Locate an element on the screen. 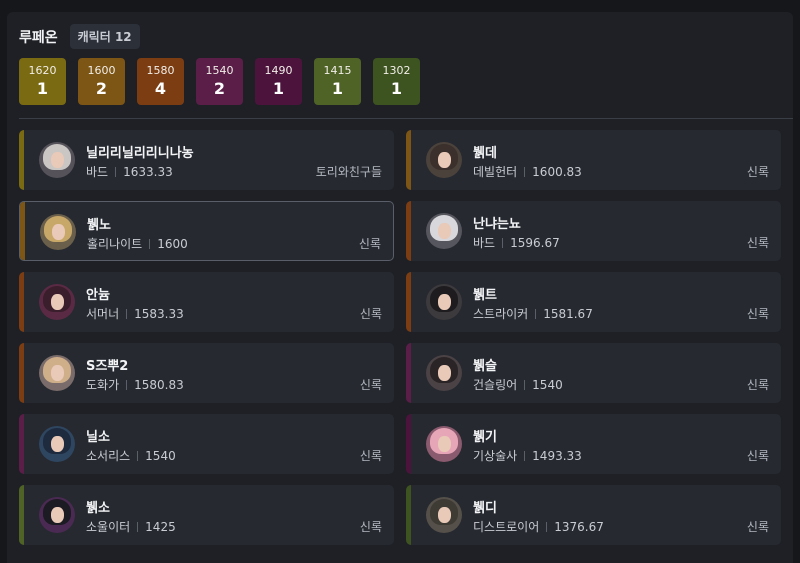  character-card: S즈뿌2 도화가 1580.83 신록 is located at coordinates (206, 373).